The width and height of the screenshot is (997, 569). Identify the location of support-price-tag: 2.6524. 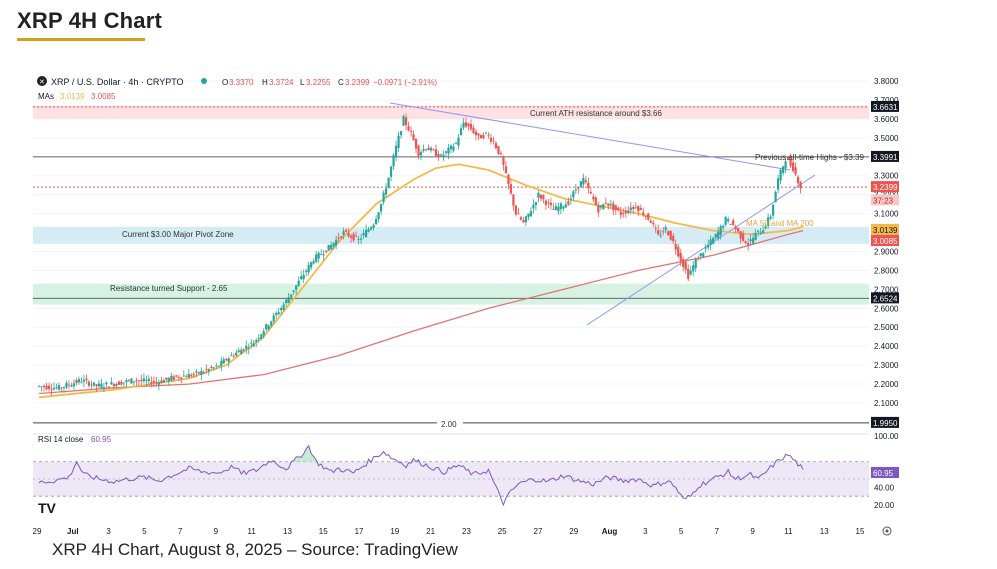
(885, 298).